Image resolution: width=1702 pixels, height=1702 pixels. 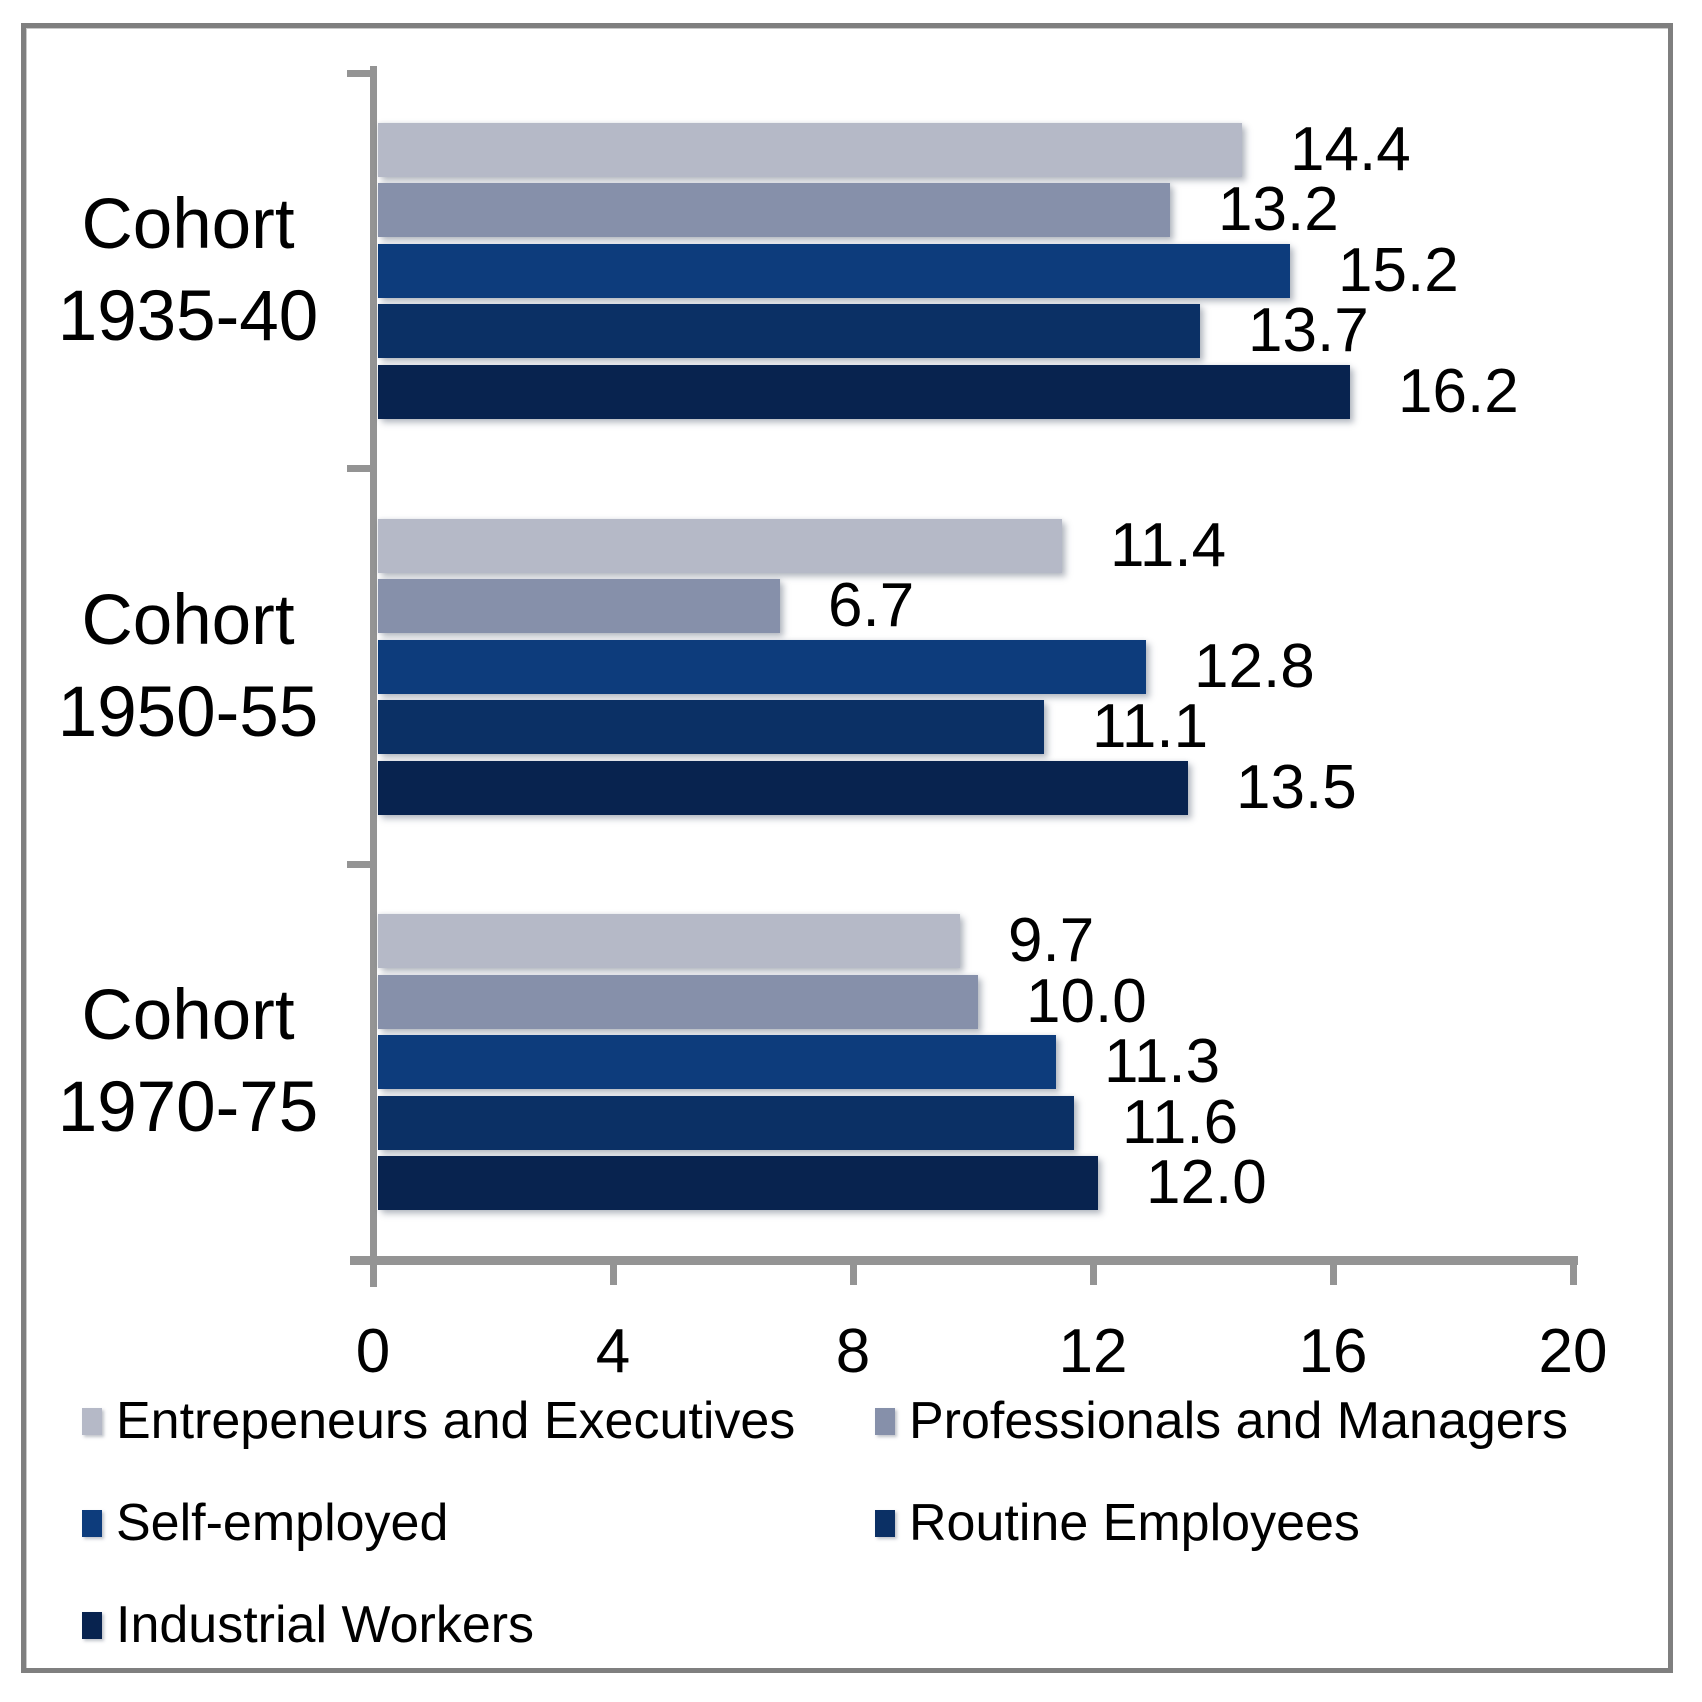 I want to click on value-label-professionals-and-managers-cohort-1970-75: 10.0, so click(x=1086, y=1001).